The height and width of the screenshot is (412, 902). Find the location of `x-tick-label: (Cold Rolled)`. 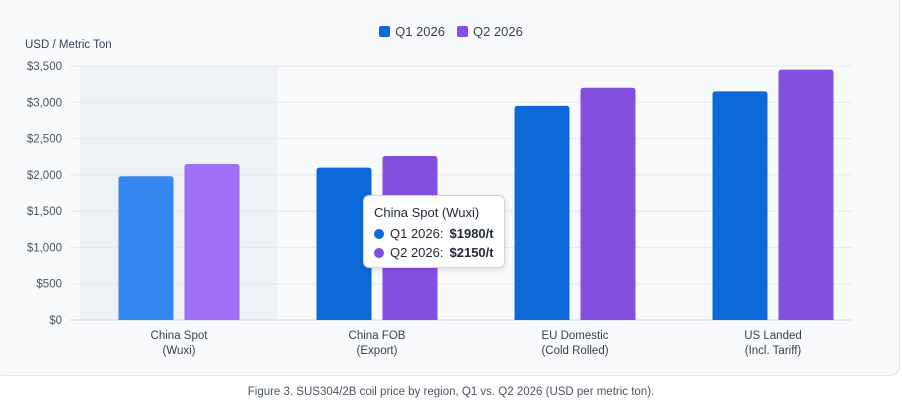

x-tick-label: (Cold Rolled) is located at coordinates (574, 351).